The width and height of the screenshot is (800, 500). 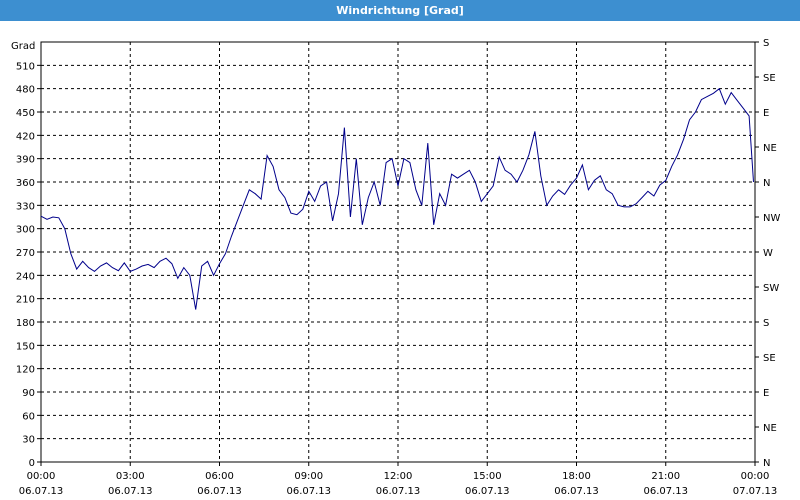 What do you see at coordinates (398, 476) in the screenshot?
I see `x-tick-time-label: 12:00` at bounding box center [398, 476].